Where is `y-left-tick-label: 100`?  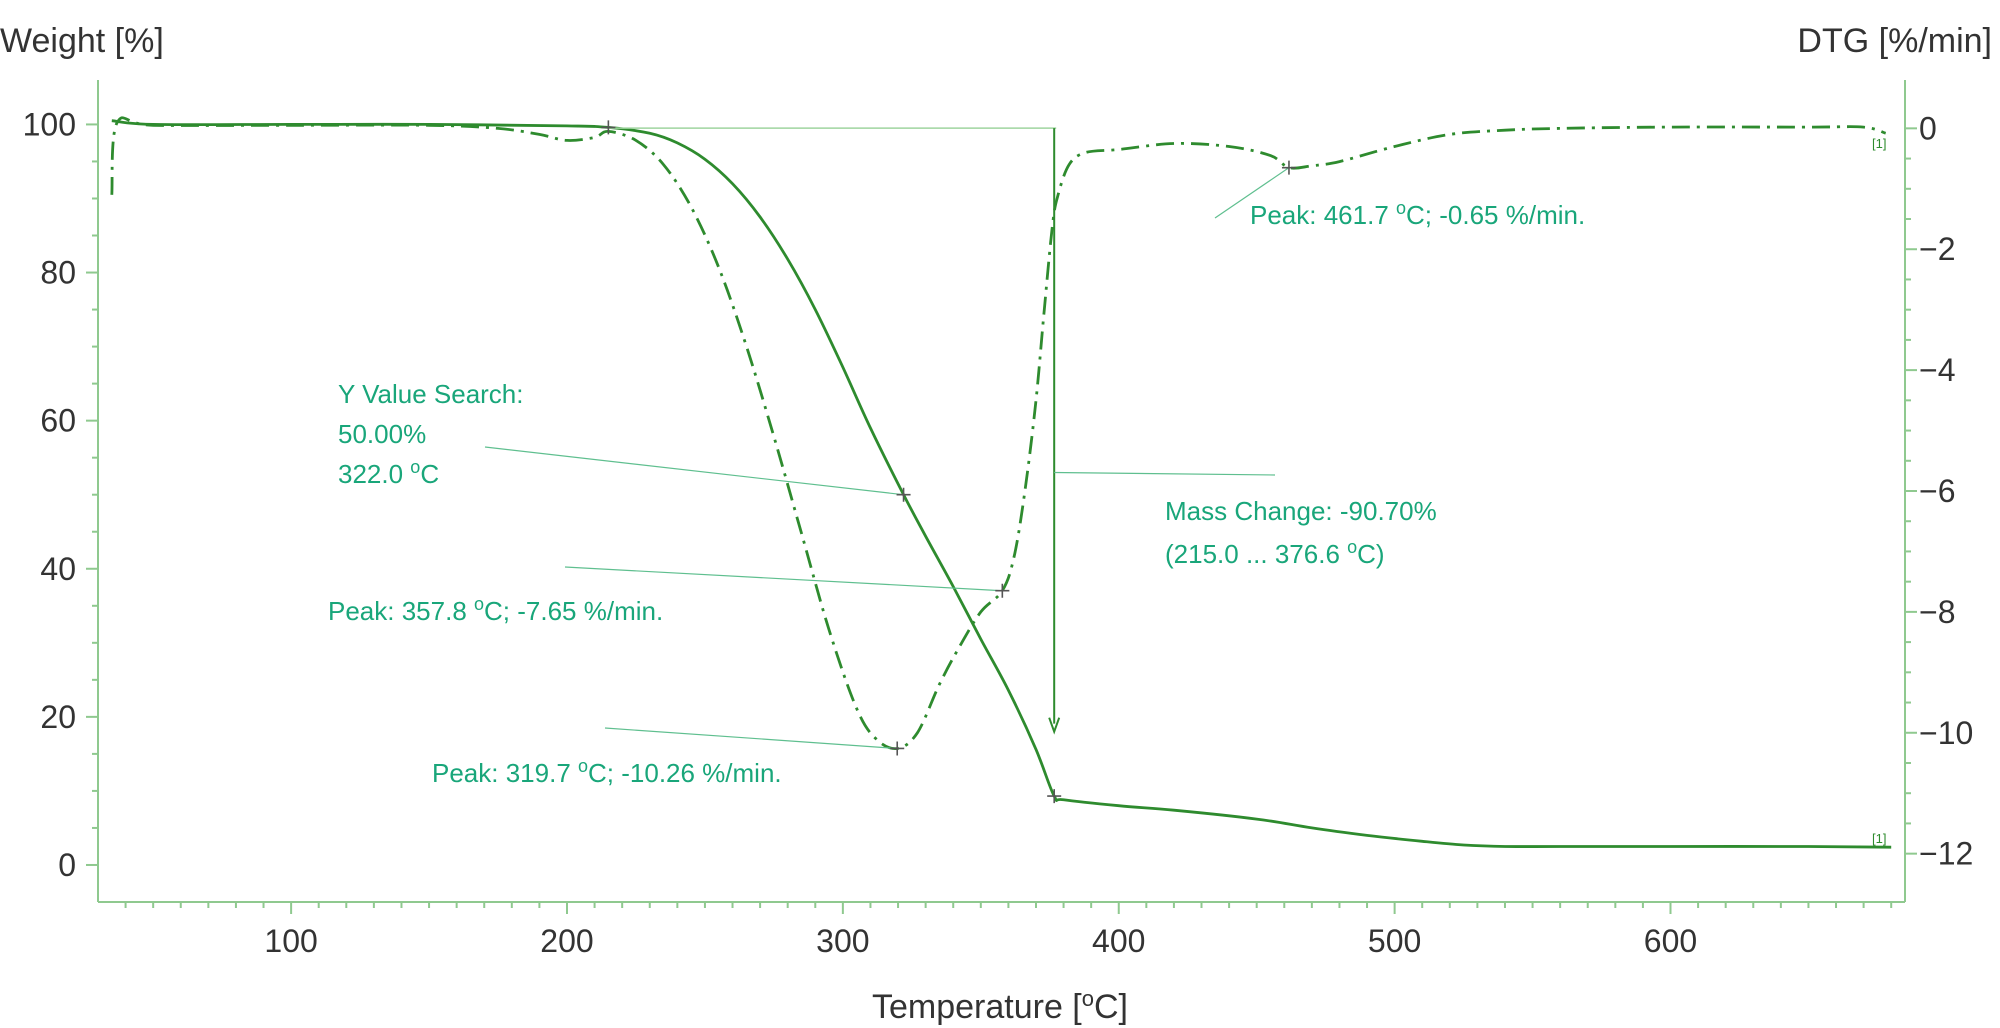
y-left-tick-label: 100 is located at coordinates (49, 124).